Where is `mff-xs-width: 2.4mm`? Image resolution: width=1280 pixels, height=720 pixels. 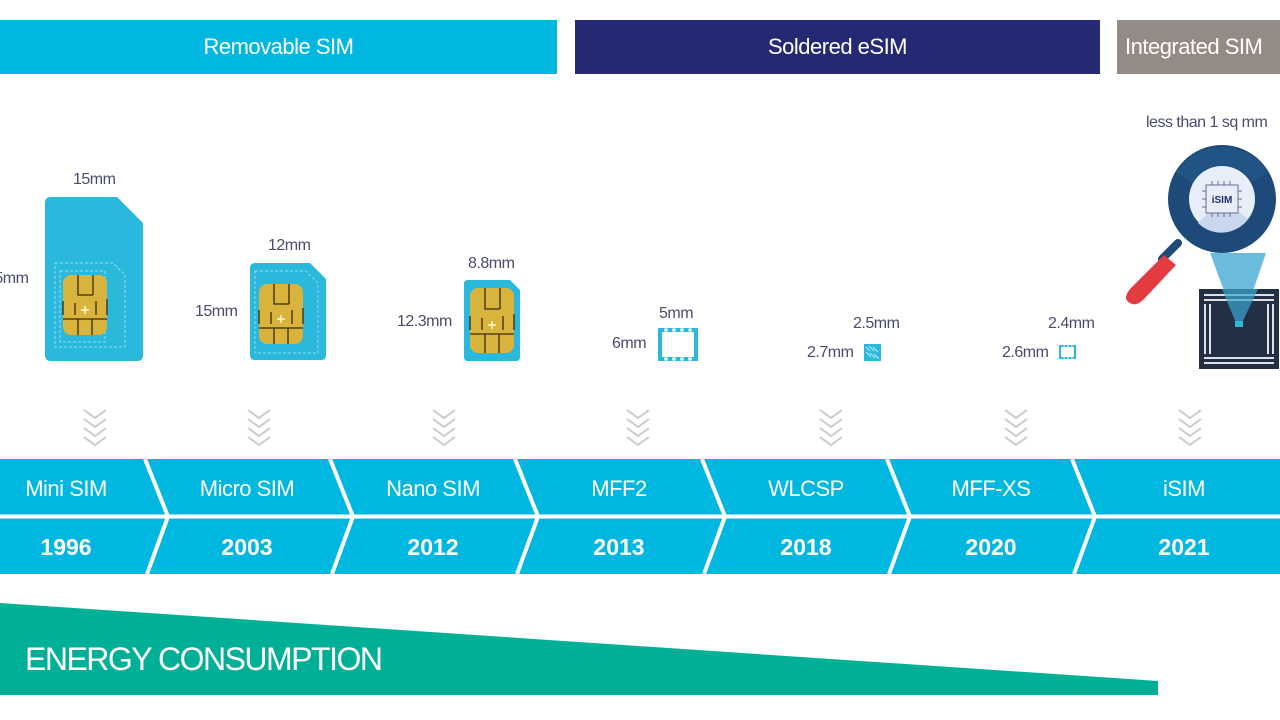
mff-xs-width: 2.4mm is located at coordinates (1071, 323).